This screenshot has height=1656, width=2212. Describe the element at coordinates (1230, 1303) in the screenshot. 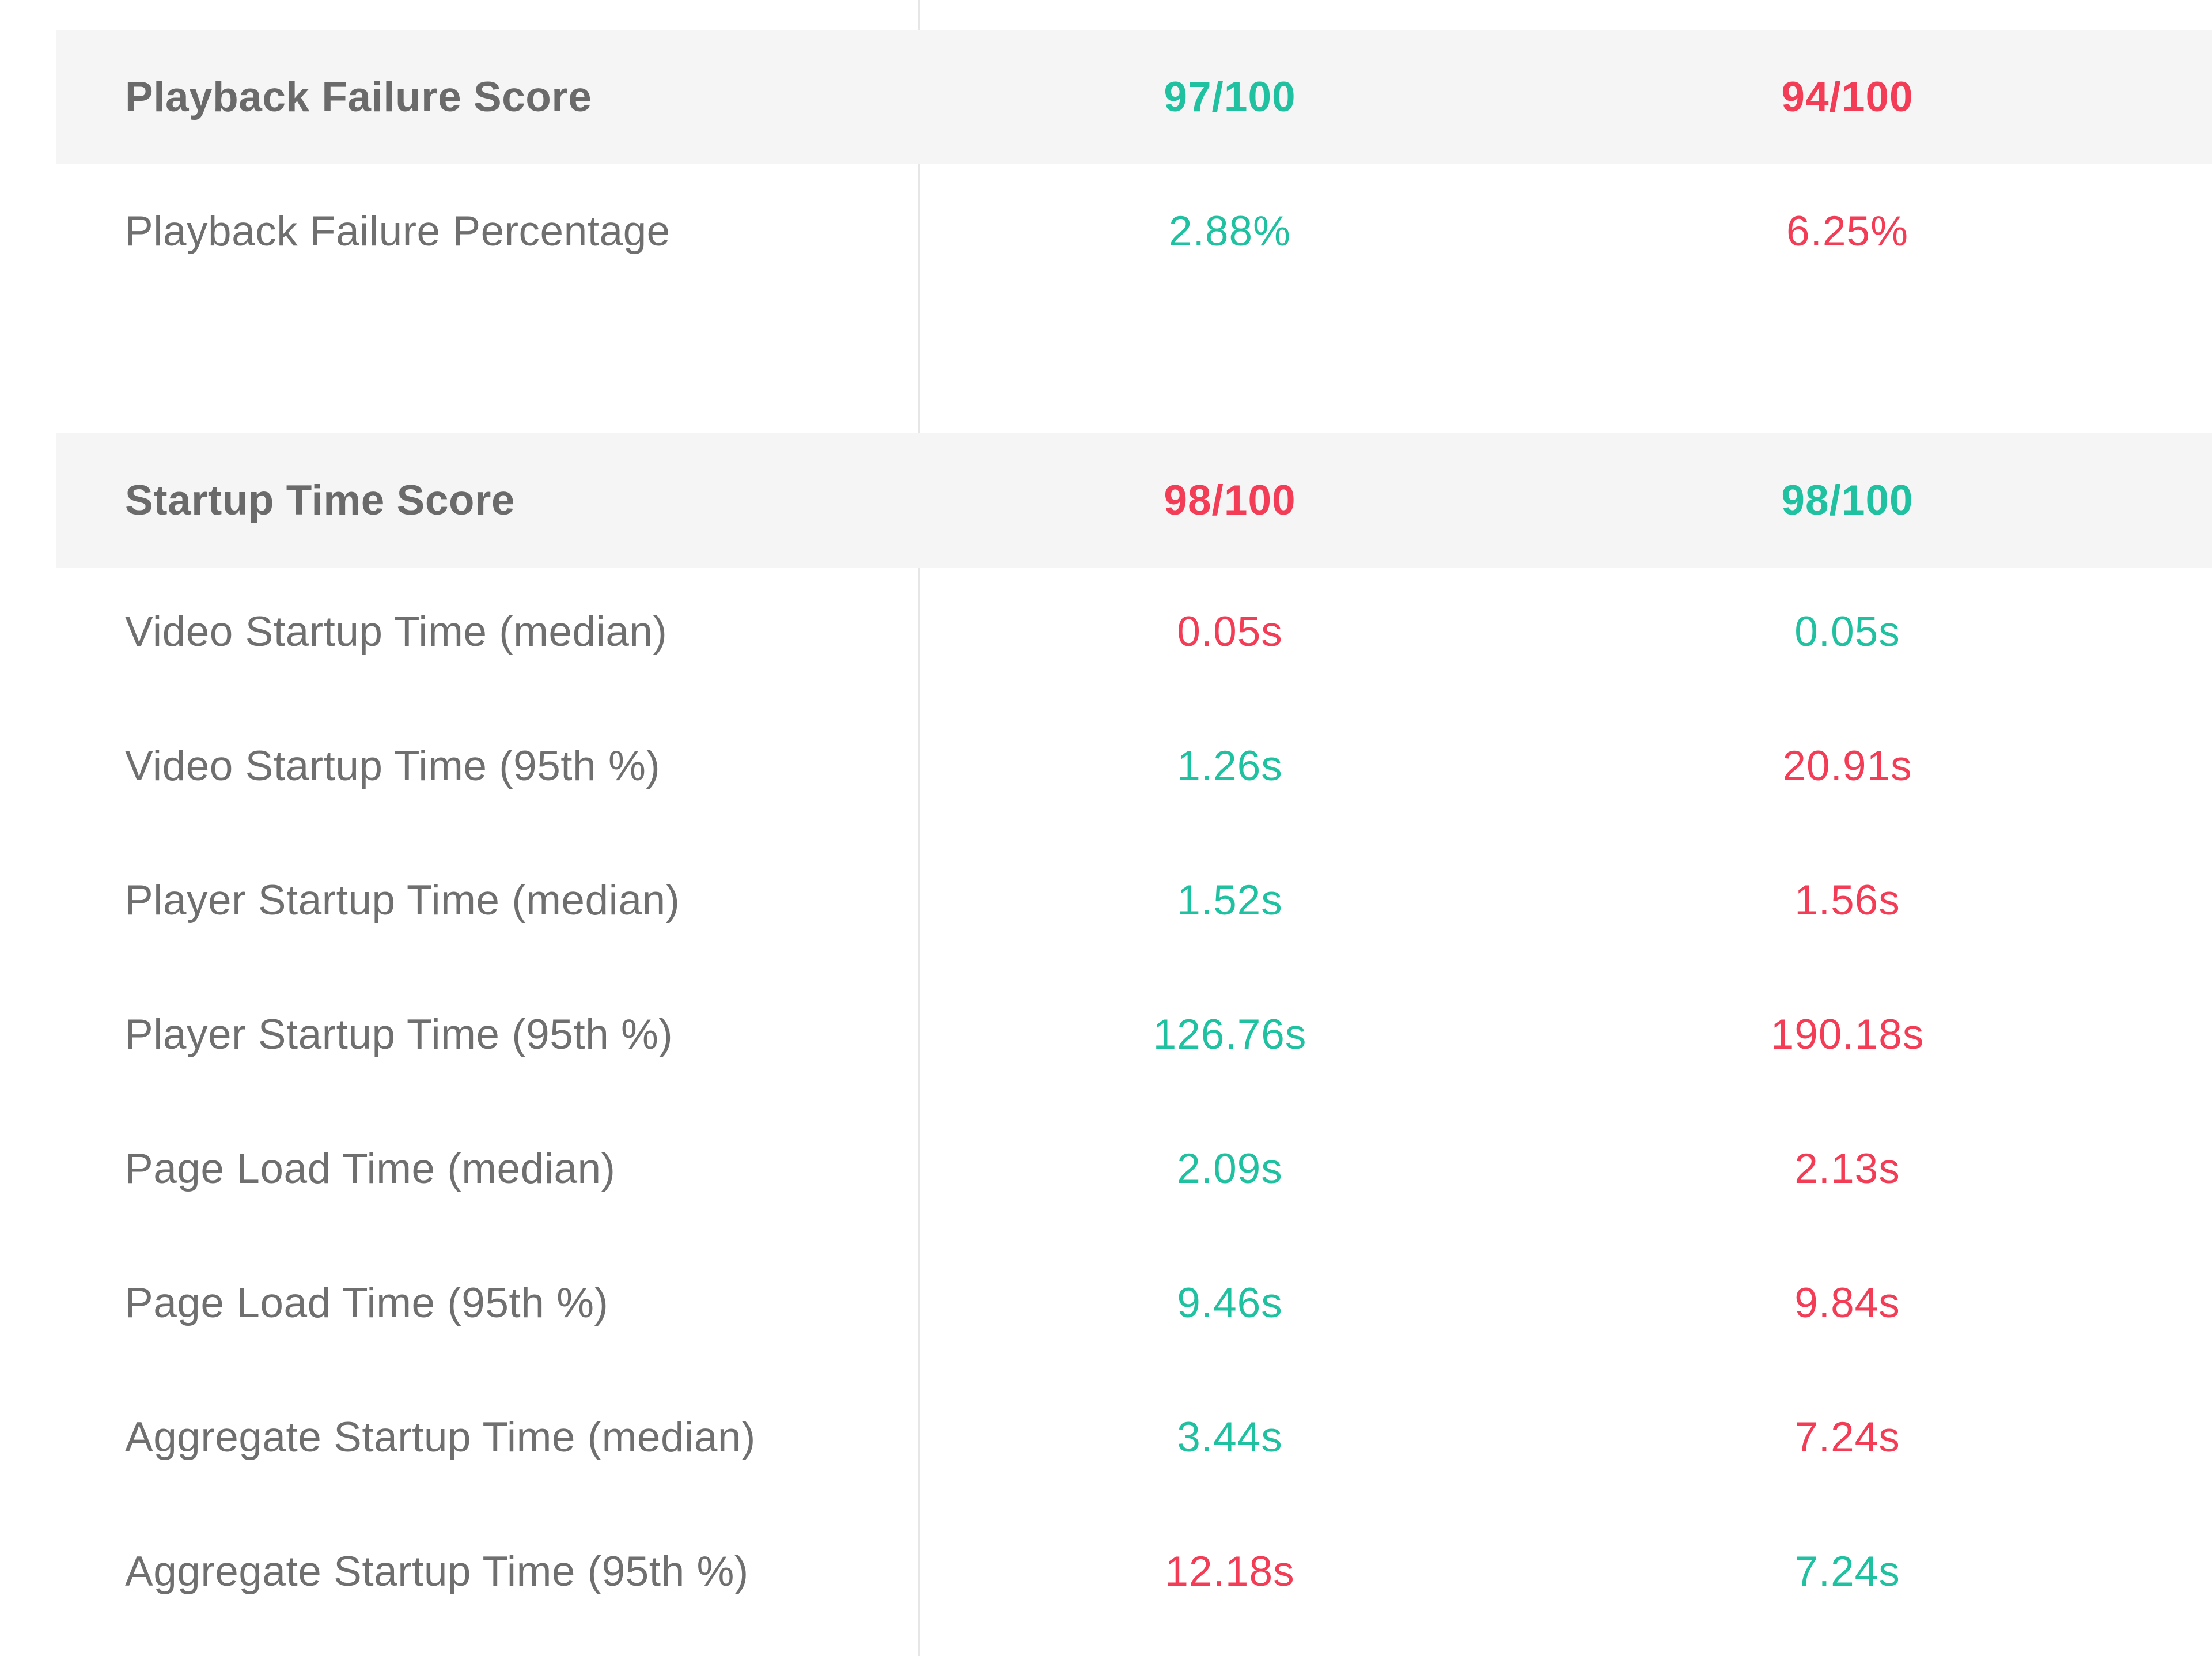

I see `metric-value-col-a: 9.46s` at that location.